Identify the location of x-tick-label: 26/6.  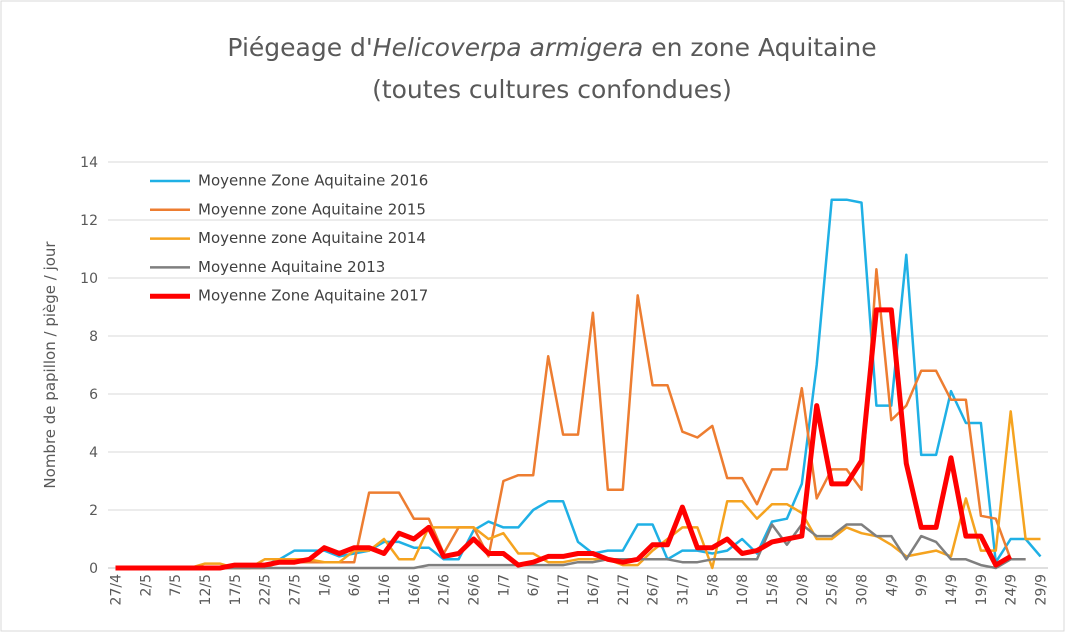
(475, 590).